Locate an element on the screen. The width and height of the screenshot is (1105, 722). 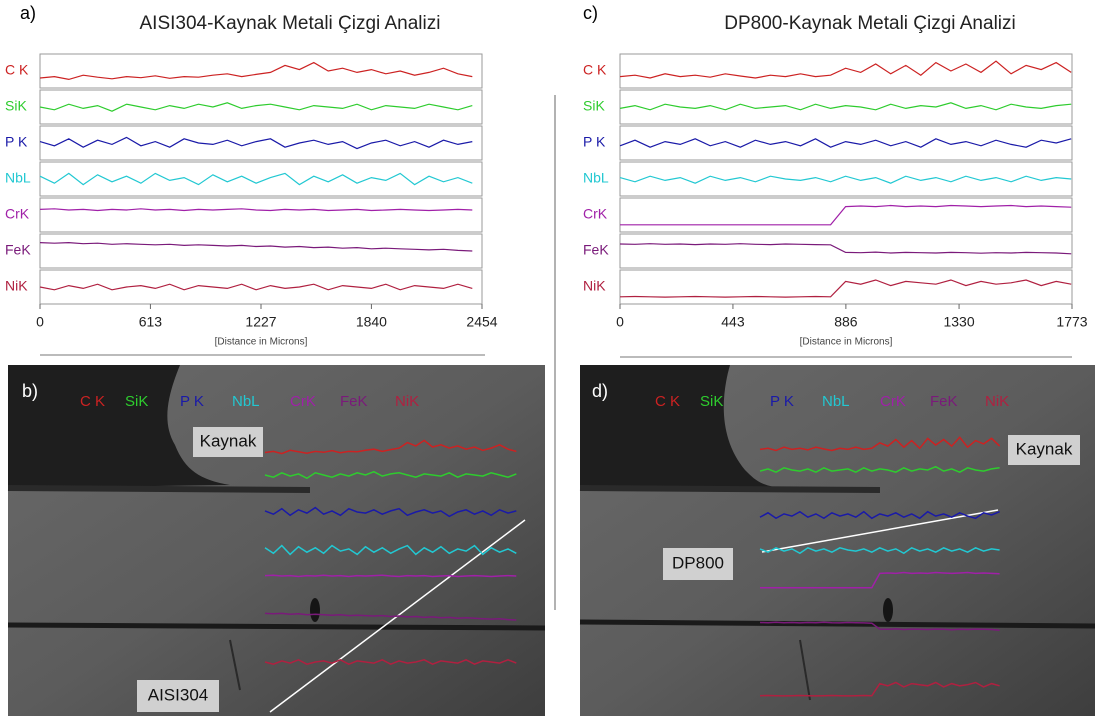
sample-label: DP800 is located at coordinates (698, 562).